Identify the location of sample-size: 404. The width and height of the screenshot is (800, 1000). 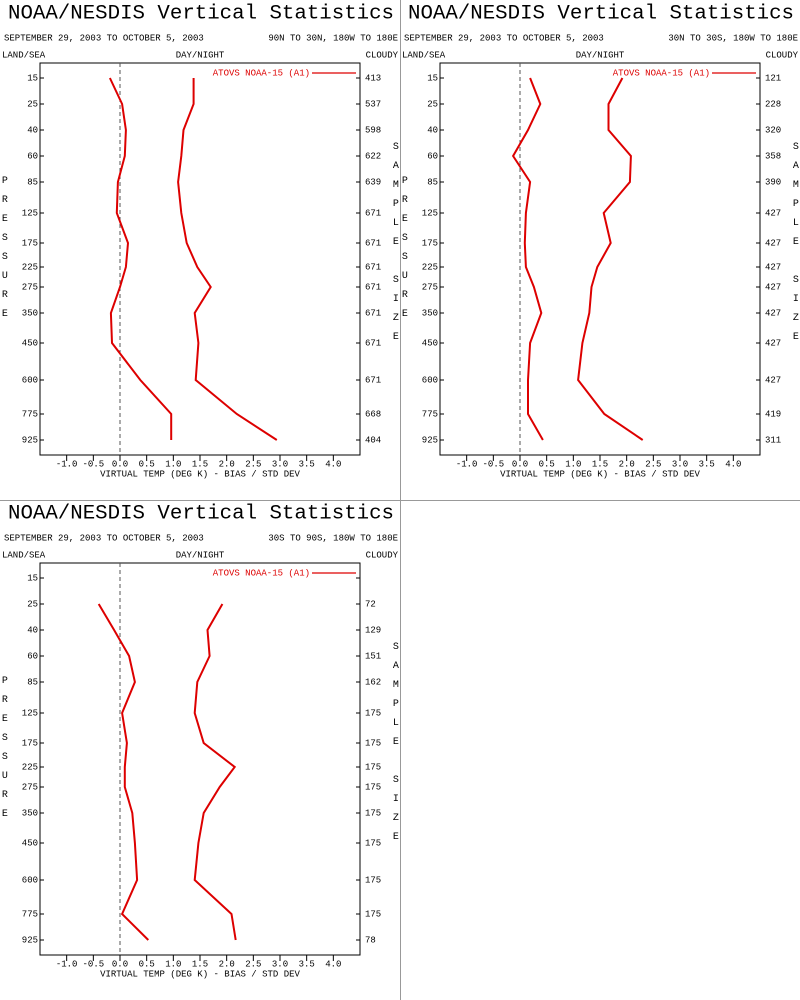
(373, 440).